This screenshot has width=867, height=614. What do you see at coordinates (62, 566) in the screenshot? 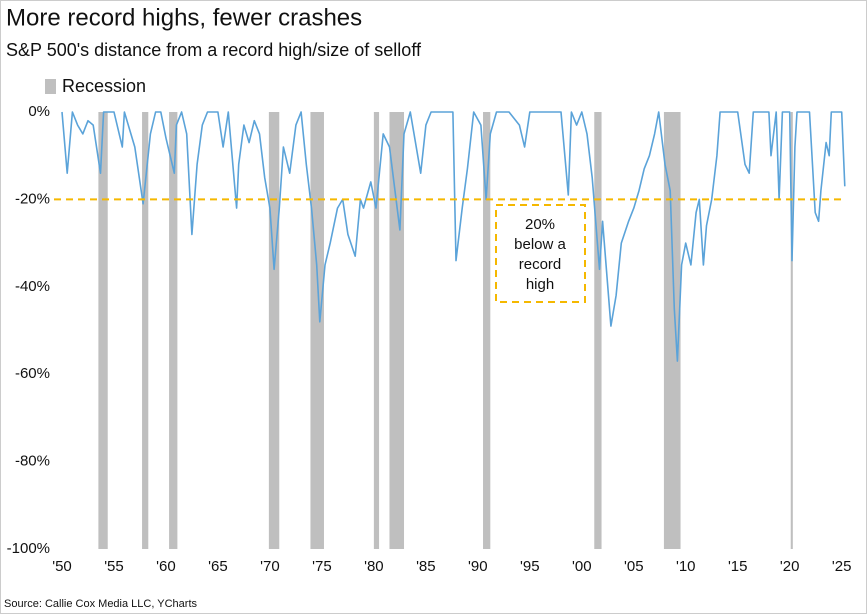
I see `x-tick-label: '50` at bounding box center [62, 566].